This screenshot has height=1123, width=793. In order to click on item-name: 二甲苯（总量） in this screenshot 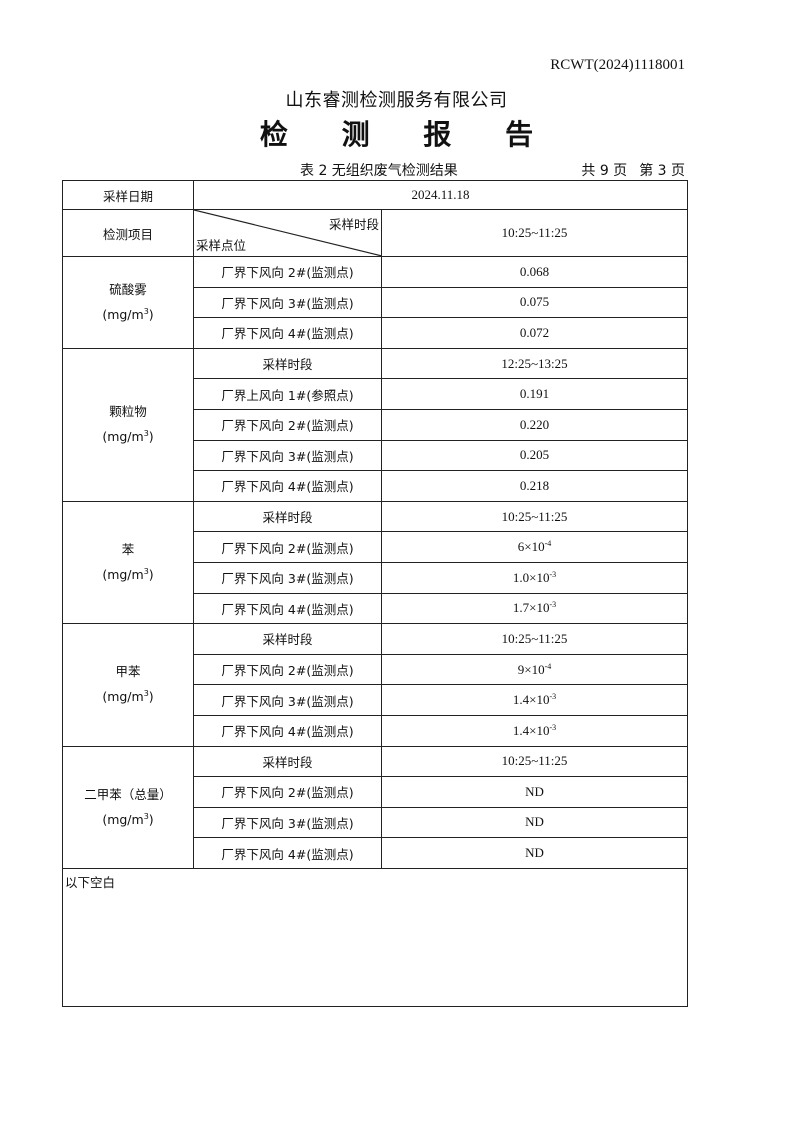, I will do `click(128, 794)`.